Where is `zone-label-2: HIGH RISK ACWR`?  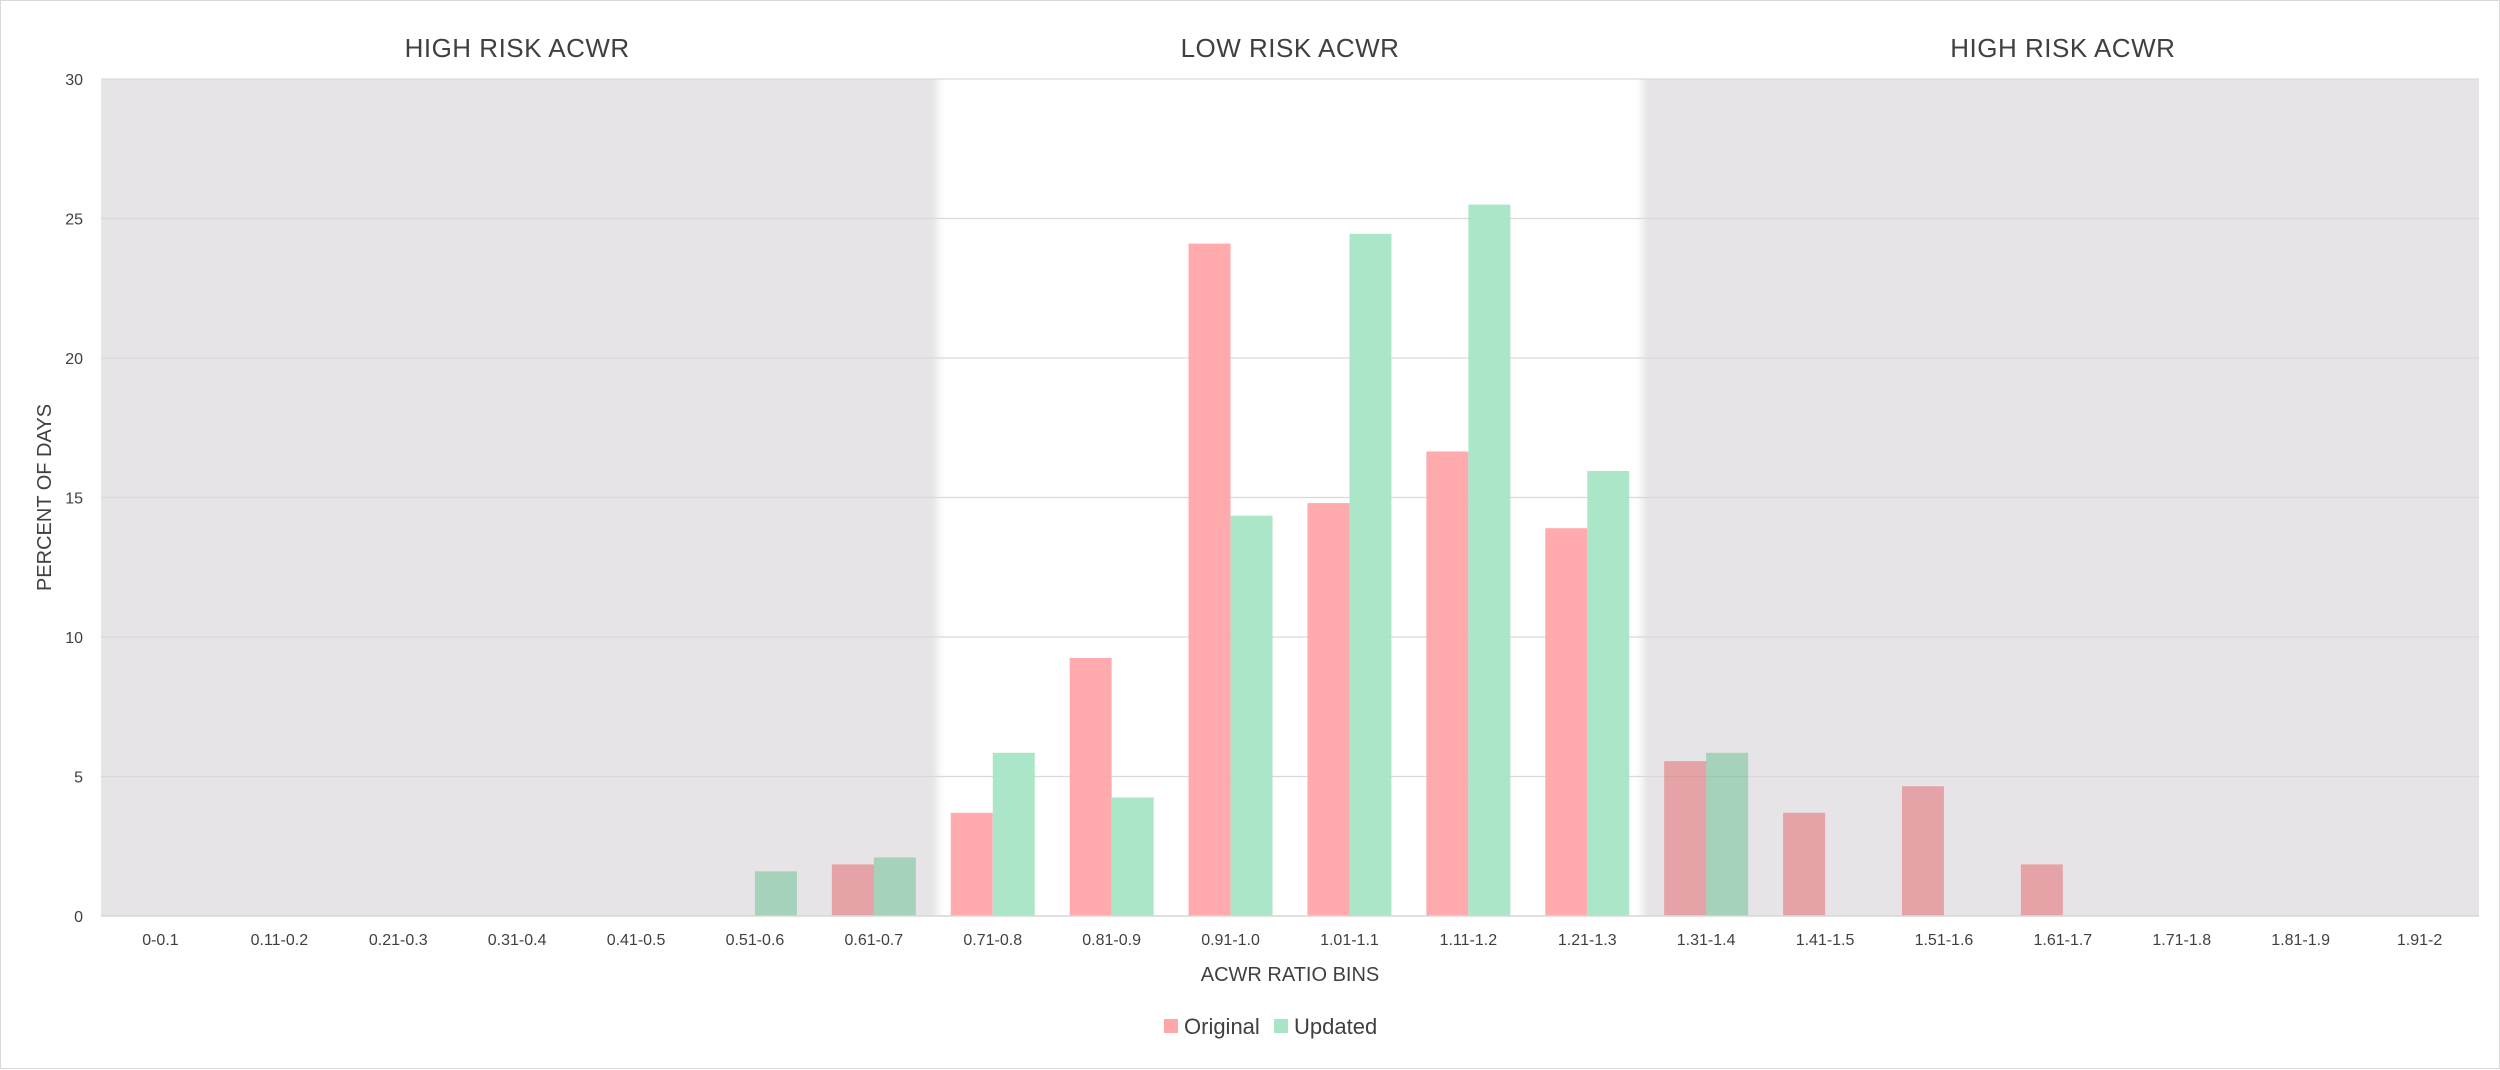
zone-label-2: HIGH RISK ACWR is located at coordinates (2062, 48).